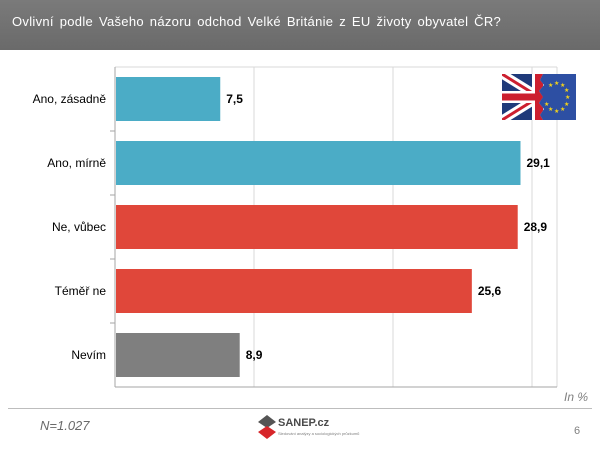 The height and width of the screenshot is (450, 600). I want to click on value-label: 7,5, so click(234, 99).